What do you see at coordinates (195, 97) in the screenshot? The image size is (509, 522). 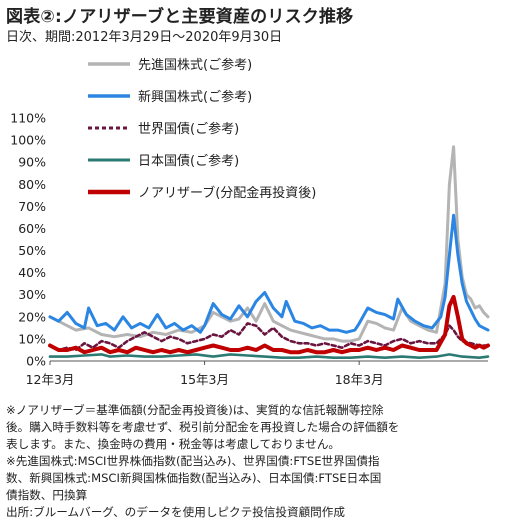 I see `legend-label: 新興国株式(ご参考)` at bounding box center [195, 97].